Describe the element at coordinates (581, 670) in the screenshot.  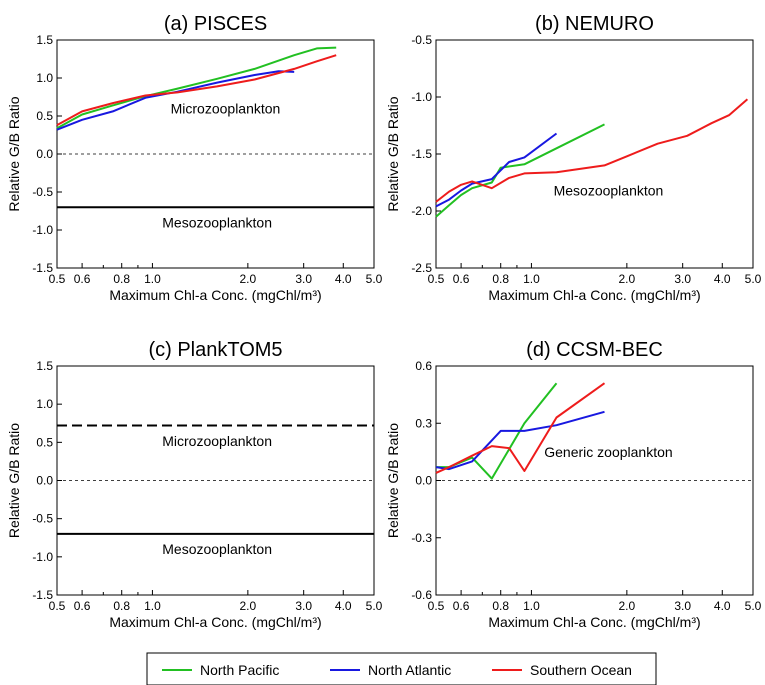
I see `legend-label: Southern Ocean` at that location.